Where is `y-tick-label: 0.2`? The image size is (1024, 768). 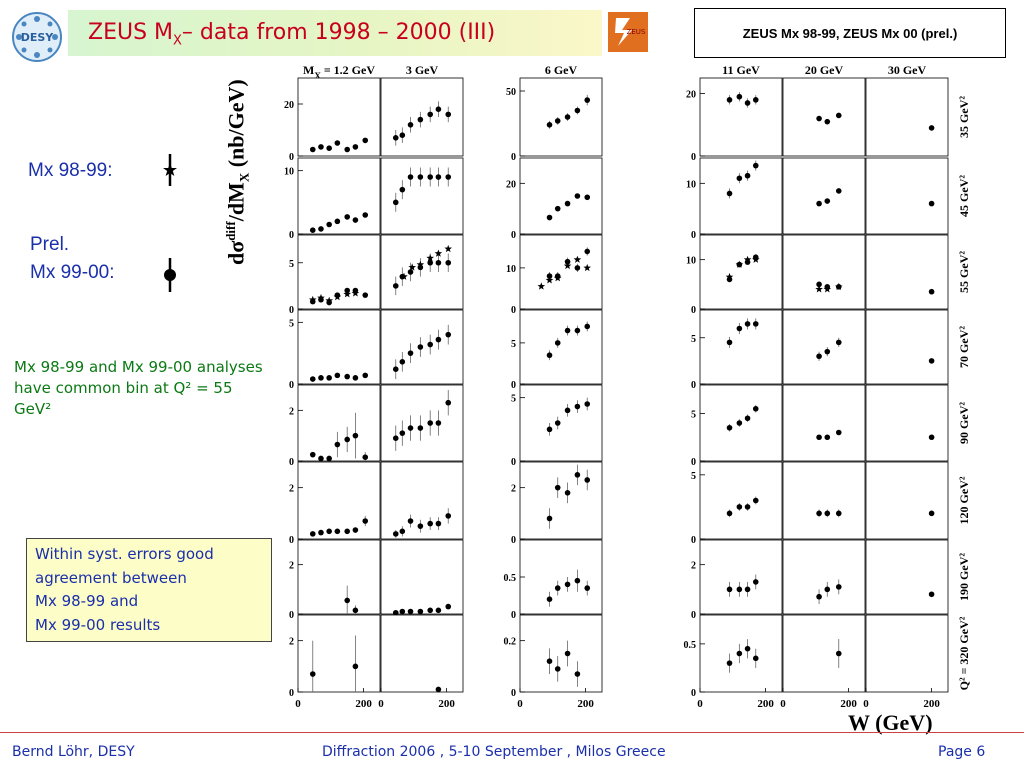
y-tick-label: 0.2 is located at coordinates (510, 642).